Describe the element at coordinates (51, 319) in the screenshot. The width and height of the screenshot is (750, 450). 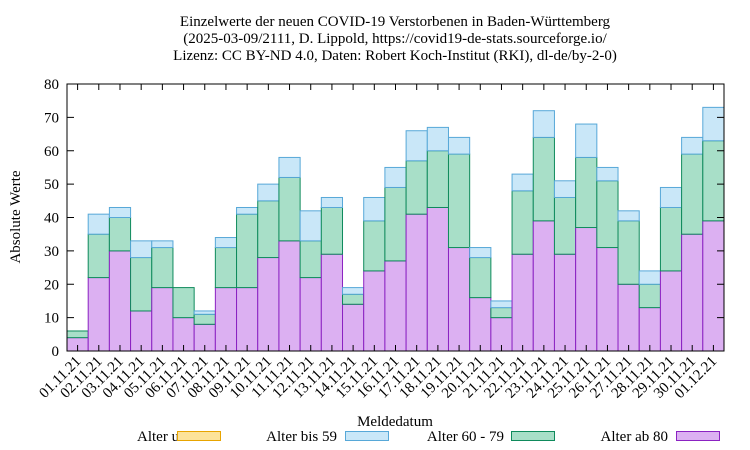
I see `y-tick-label: 10` at that location.